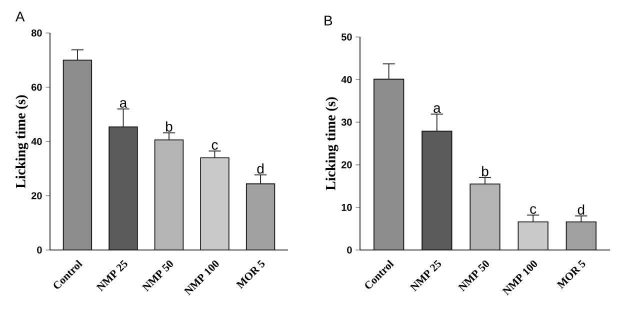 Image resolution: width=627 pixels, height=323 pixels. I want to click on y-tick-label: 80, so click(36, 33).